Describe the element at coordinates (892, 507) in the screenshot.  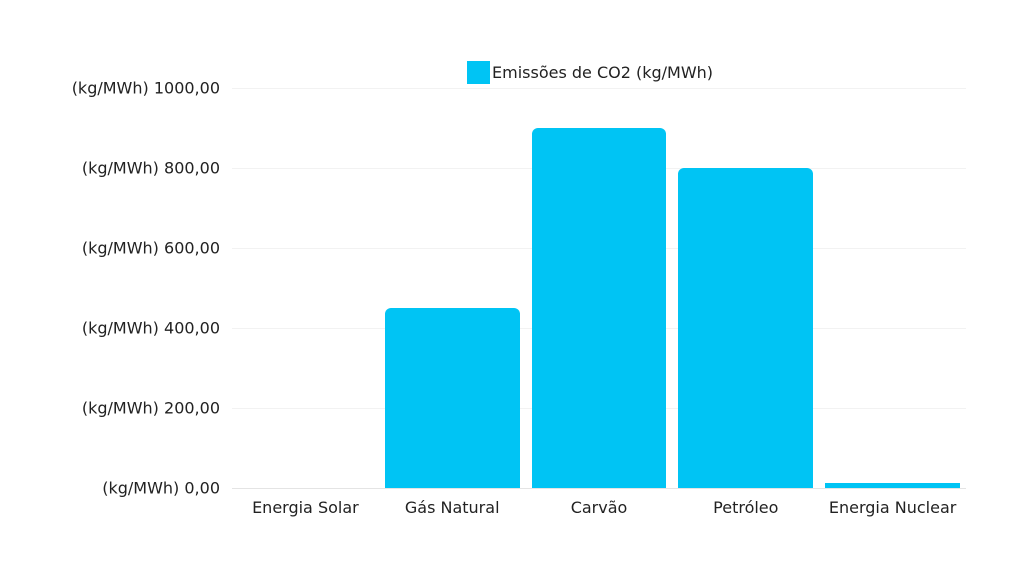
I see `x-tick-label: Energia Nuclear` at that location.